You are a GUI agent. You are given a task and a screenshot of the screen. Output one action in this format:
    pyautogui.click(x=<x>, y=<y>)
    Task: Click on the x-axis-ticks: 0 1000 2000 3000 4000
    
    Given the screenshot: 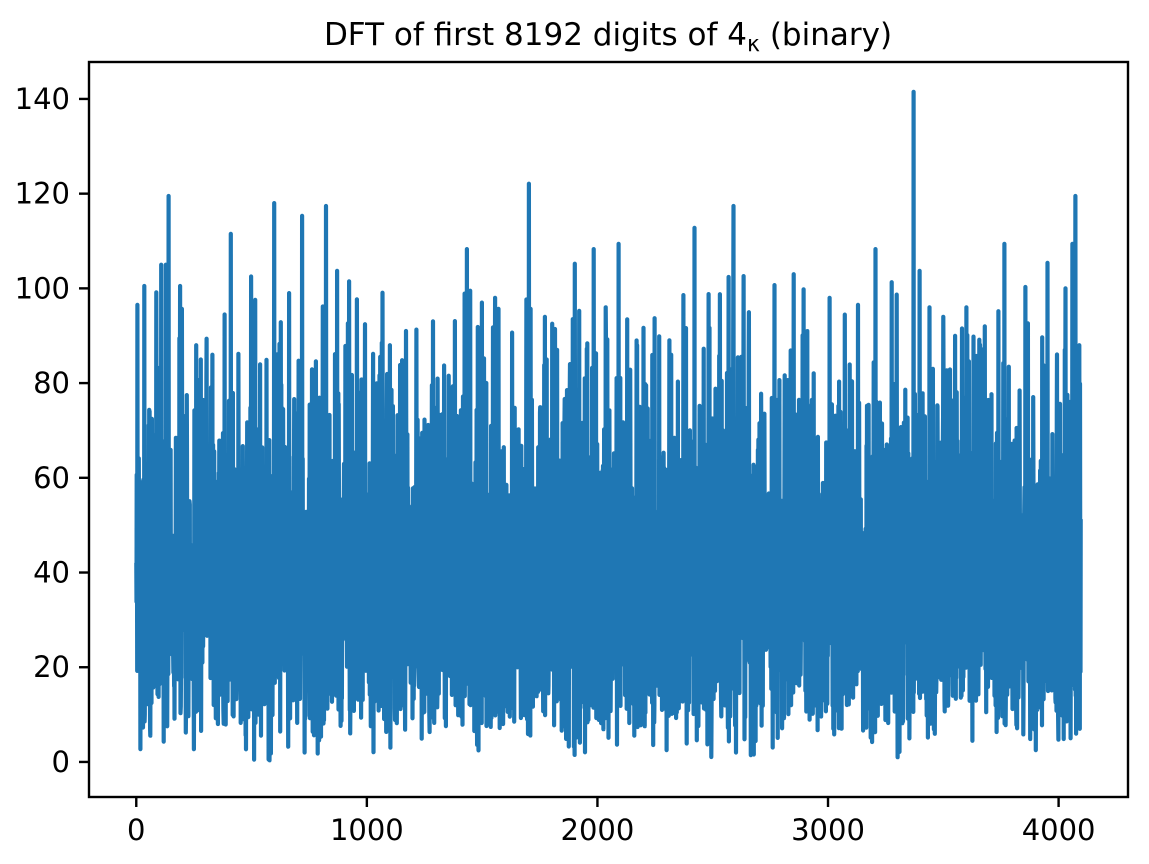 What is the action you would take?
    pyautogui.click(x=611, y=822)
    